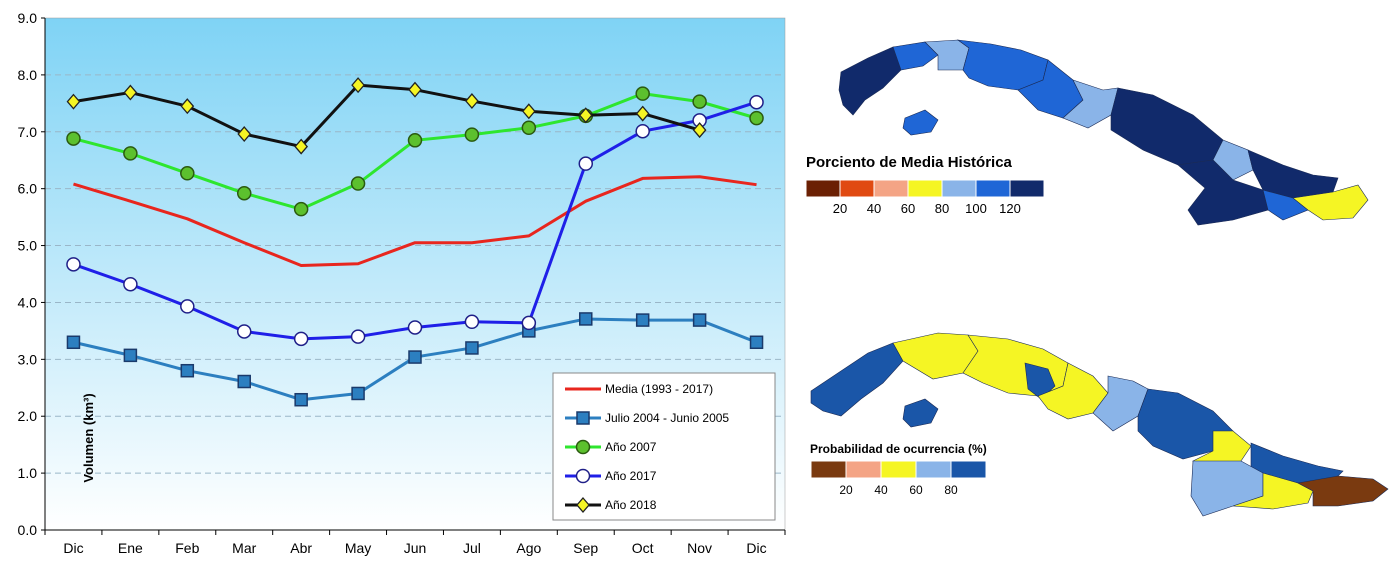 This screenshot has width=1393, height=561. Describe the element at coordinates (28, 189) in the screenshot. I see `y-tick-label: 6.0` at that location.